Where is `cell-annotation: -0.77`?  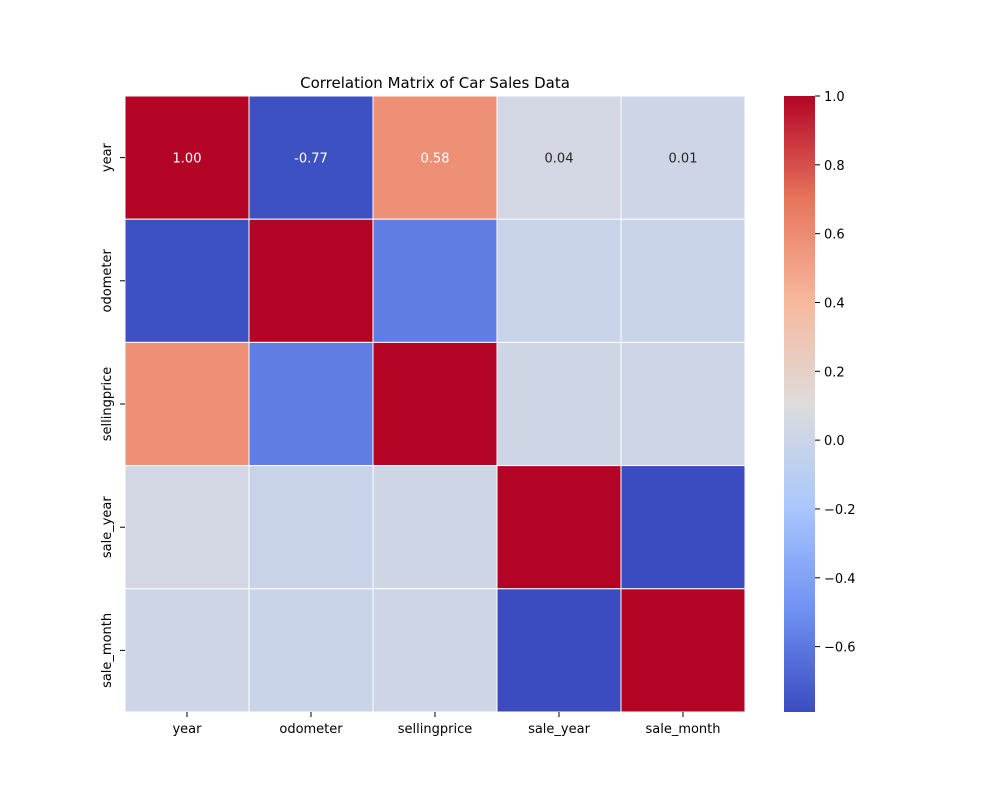
cell-annotation: -0.77 is located at coordinates (311, 159).